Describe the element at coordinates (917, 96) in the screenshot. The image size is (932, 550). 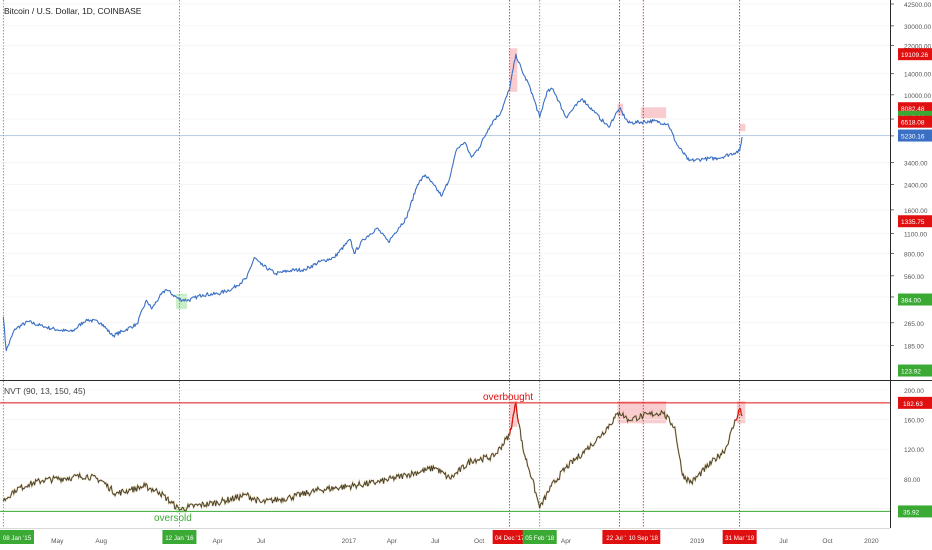
I see `price-tick-label: 10000.00` at that location.